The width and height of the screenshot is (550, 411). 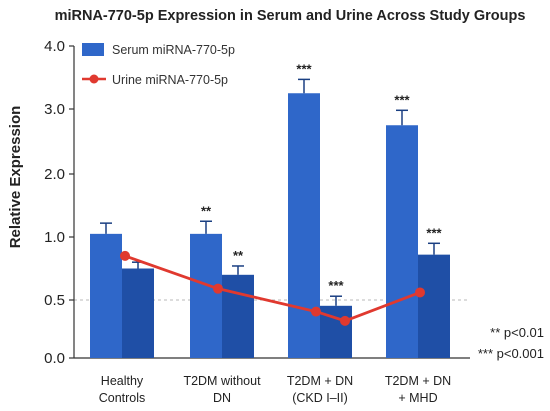 What do you see at coordinates (54, 46) in the screenshot?
I see `y-tick-label: 4.0` at bounding box center [54, 46].